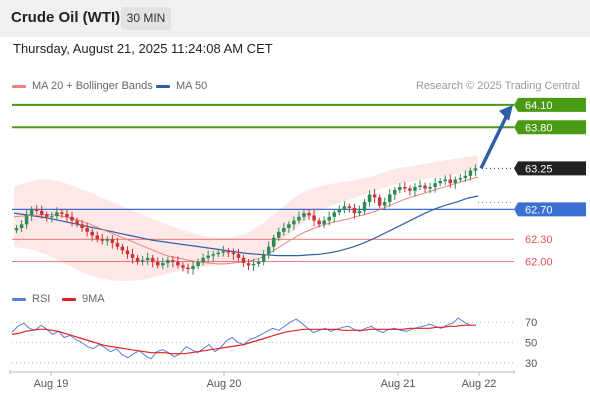  I want to click on forecast-arrow-shaft, so click(494, 141).